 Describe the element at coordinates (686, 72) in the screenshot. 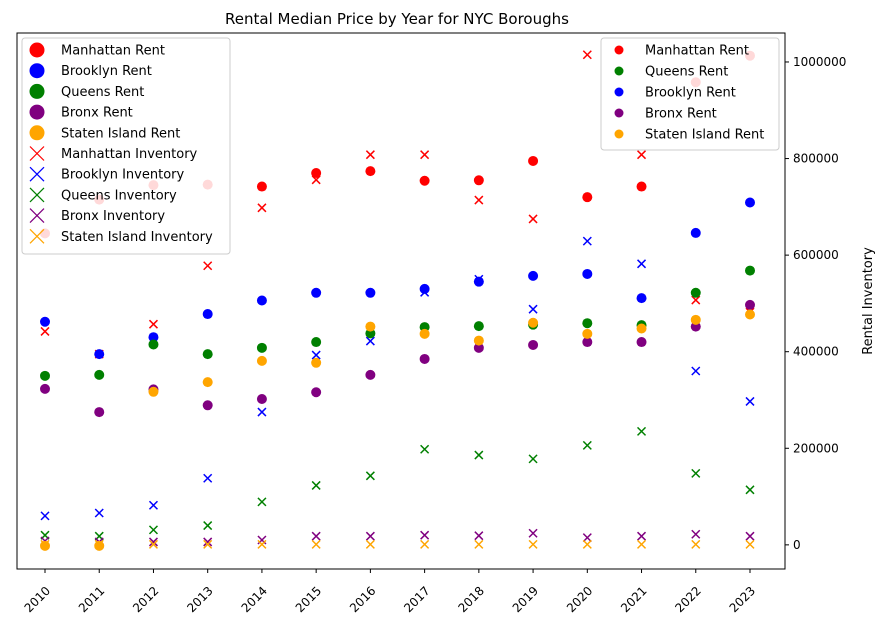

I see `legend-label: Queens Rent` at that location.